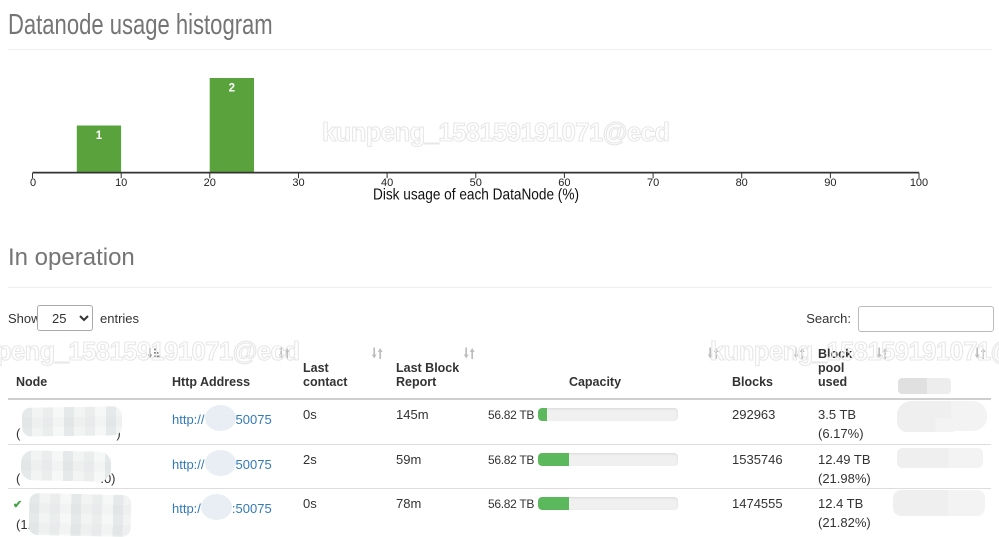 The height and width of the screenshot is (537, 999). I want to click on svg-text: 70, so click(653, 183).